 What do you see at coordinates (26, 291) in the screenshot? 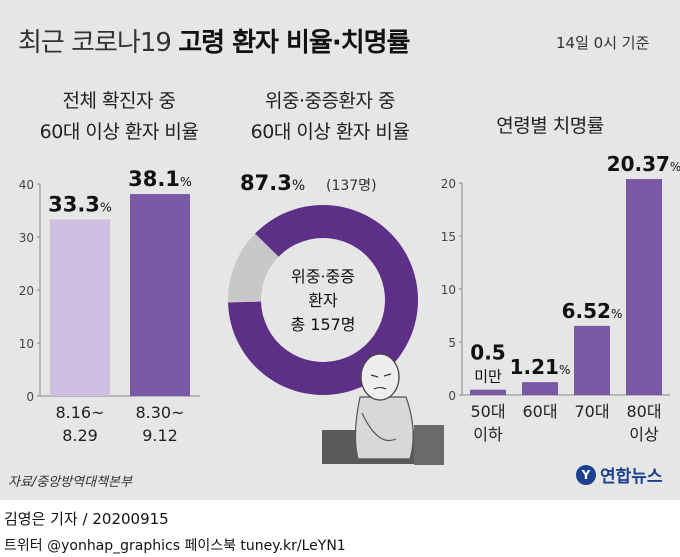
I see `chart1-ytick-label: 20` at bounding box center [26, 291].